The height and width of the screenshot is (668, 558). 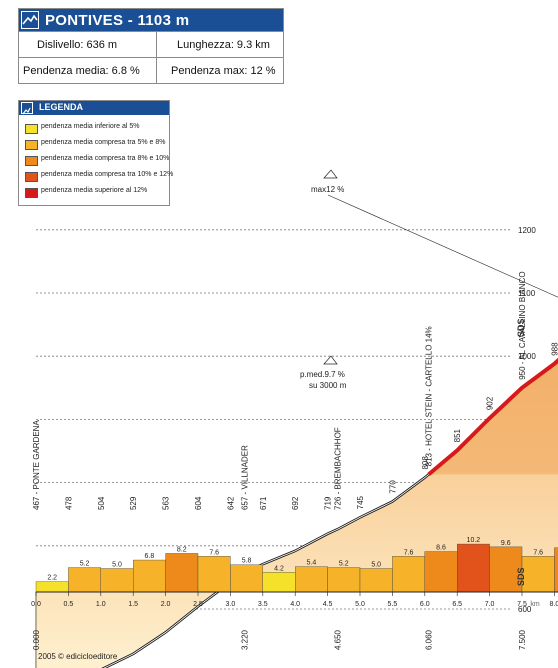 I want to click on elevation-label: 563, so click(x=166, y=503).